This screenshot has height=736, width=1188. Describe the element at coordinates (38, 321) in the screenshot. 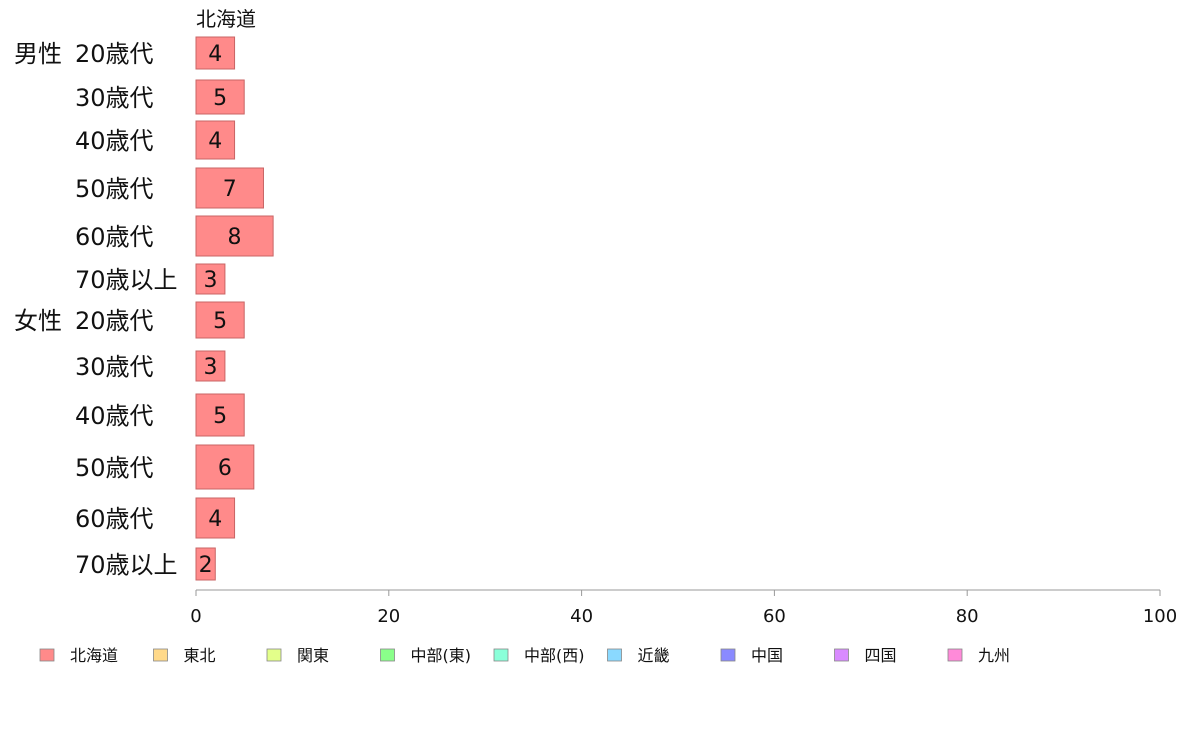

I see `group-label: 女性` at that location.